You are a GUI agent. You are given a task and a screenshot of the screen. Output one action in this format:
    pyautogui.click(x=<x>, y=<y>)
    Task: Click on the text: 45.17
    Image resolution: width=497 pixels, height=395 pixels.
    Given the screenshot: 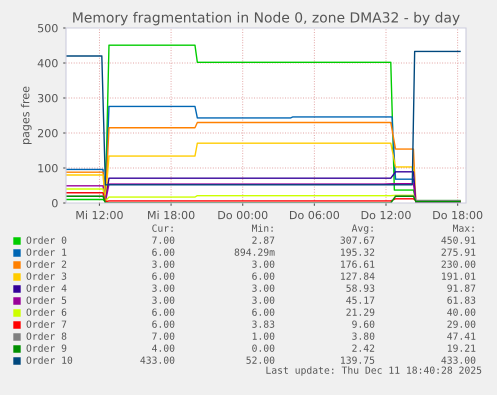 What is the action you would take?
    pyautogui.click(x=360, y=300)
    